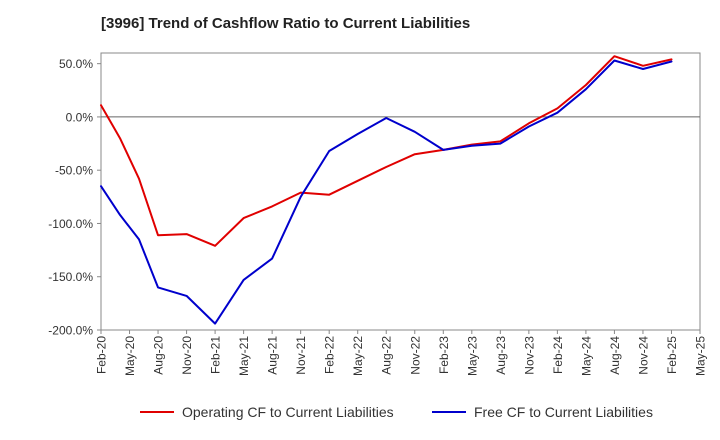  What do you see at coordinates (415, 355) in the screenshot?
I see `x-tick-label: Nov-22` at bounding box center [415, 355].